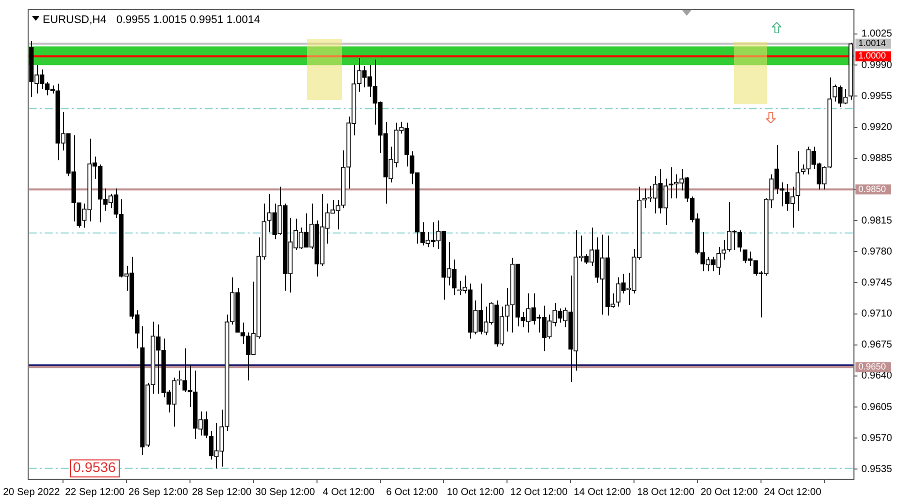 The width and height of the screenshot is (900, 501). What do you see at coordinates (348, 492) in the screenshot?
I see `x-tick-label: 4 Oct 12:00` at bounding box center [348, 492].